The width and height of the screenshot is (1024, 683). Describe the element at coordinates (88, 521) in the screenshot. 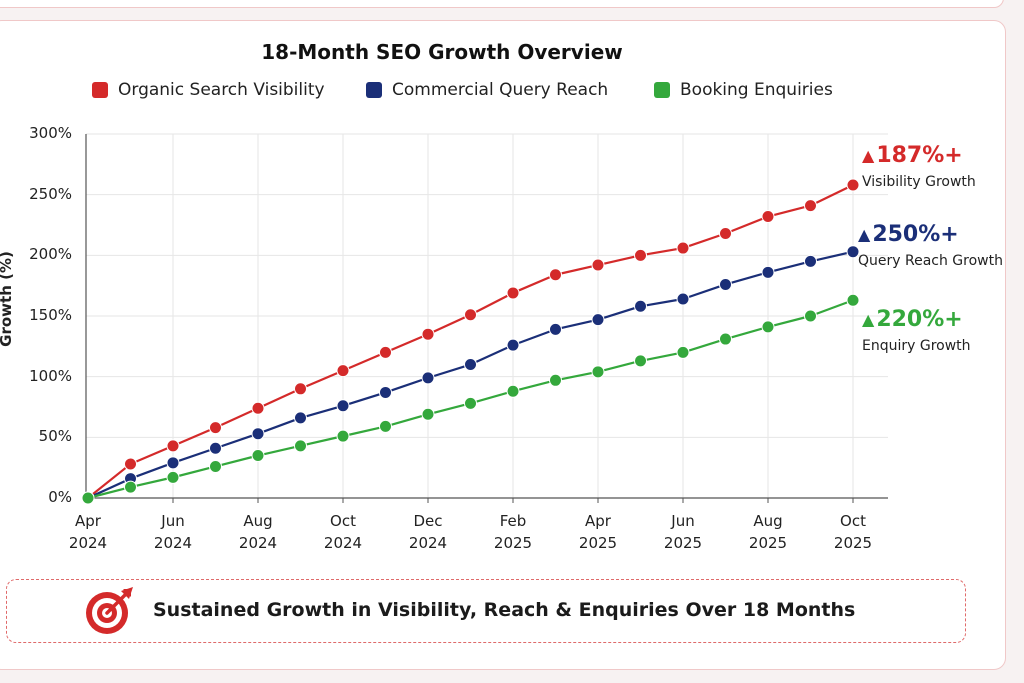

I see `x-tick-month: Apr` at that location.